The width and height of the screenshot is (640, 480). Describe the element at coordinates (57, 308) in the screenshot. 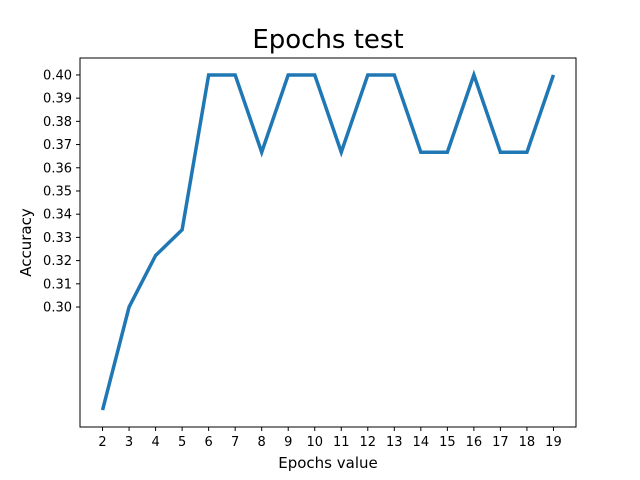

I see `y-tick-label: 0.30` at that location.